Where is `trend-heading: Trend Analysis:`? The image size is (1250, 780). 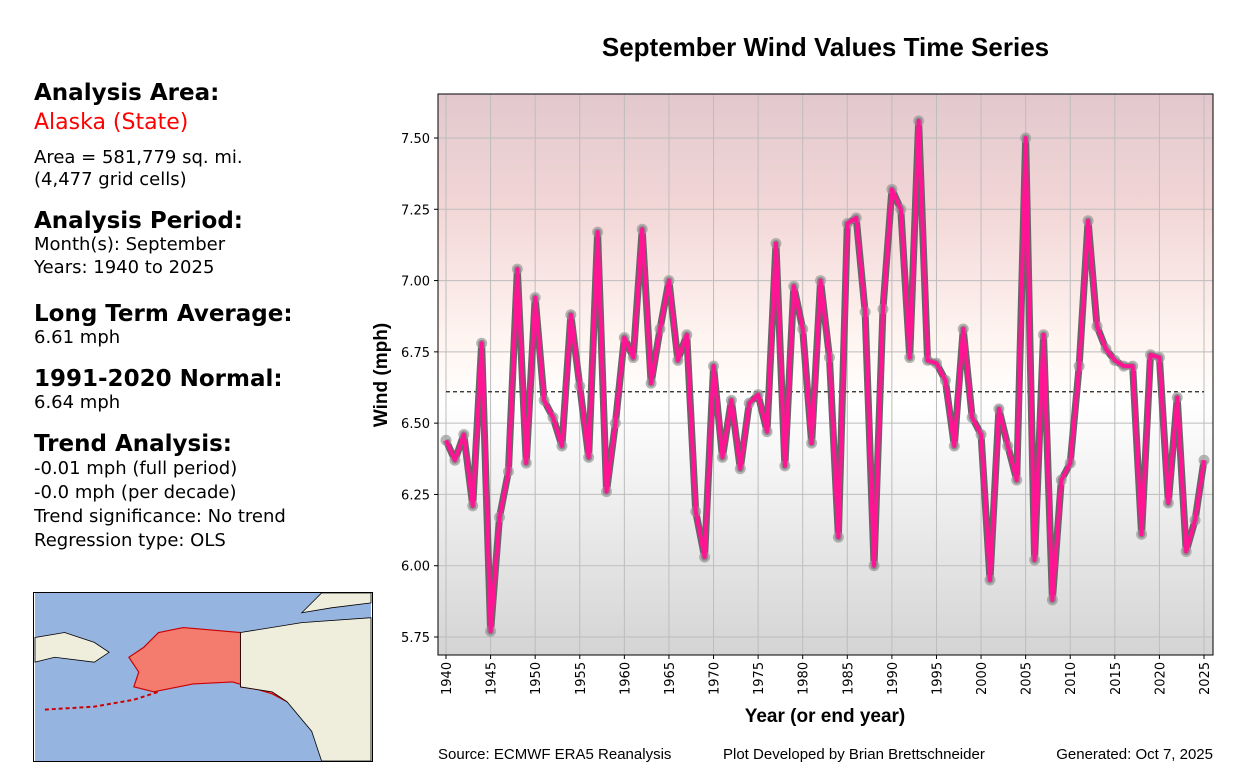
trend-heading: Trend Analysis: is located at coordinates (133, 444).